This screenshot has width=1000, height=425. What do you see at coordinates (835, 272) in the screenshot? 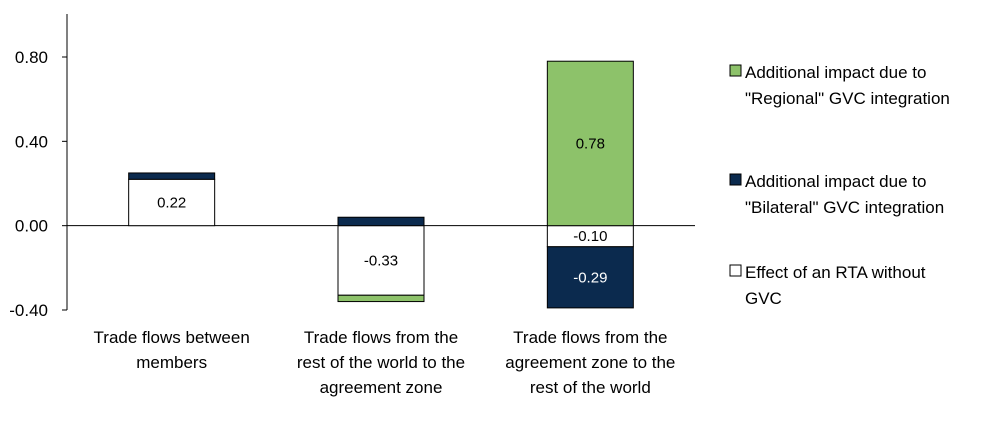
I see `legend-label: Effect of an RTA without` at bounding box center [835, 272].